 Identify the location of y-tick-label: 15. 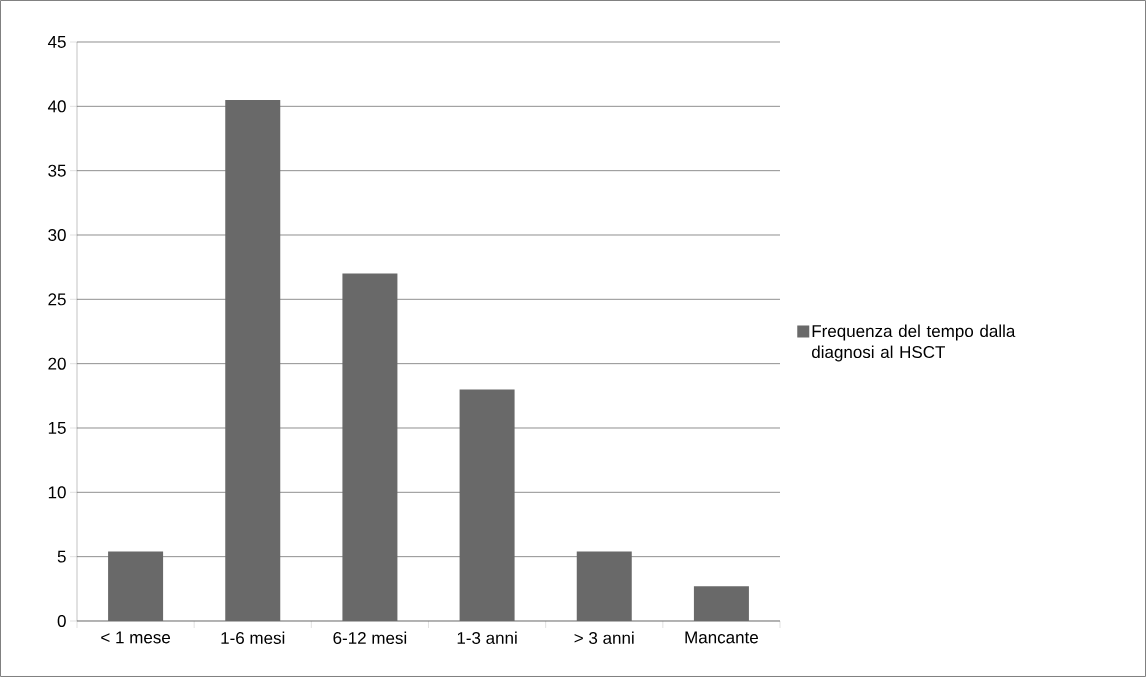
(57, 428).